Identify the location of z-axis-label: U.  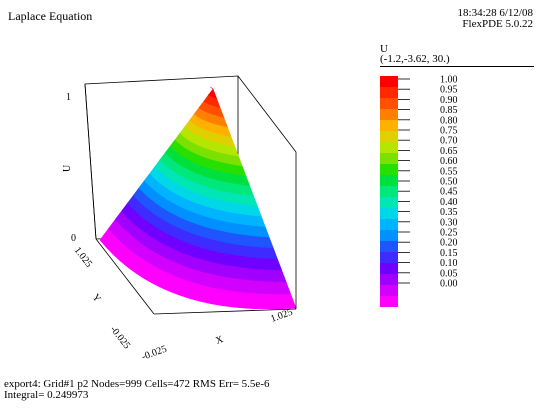
(67, 168).